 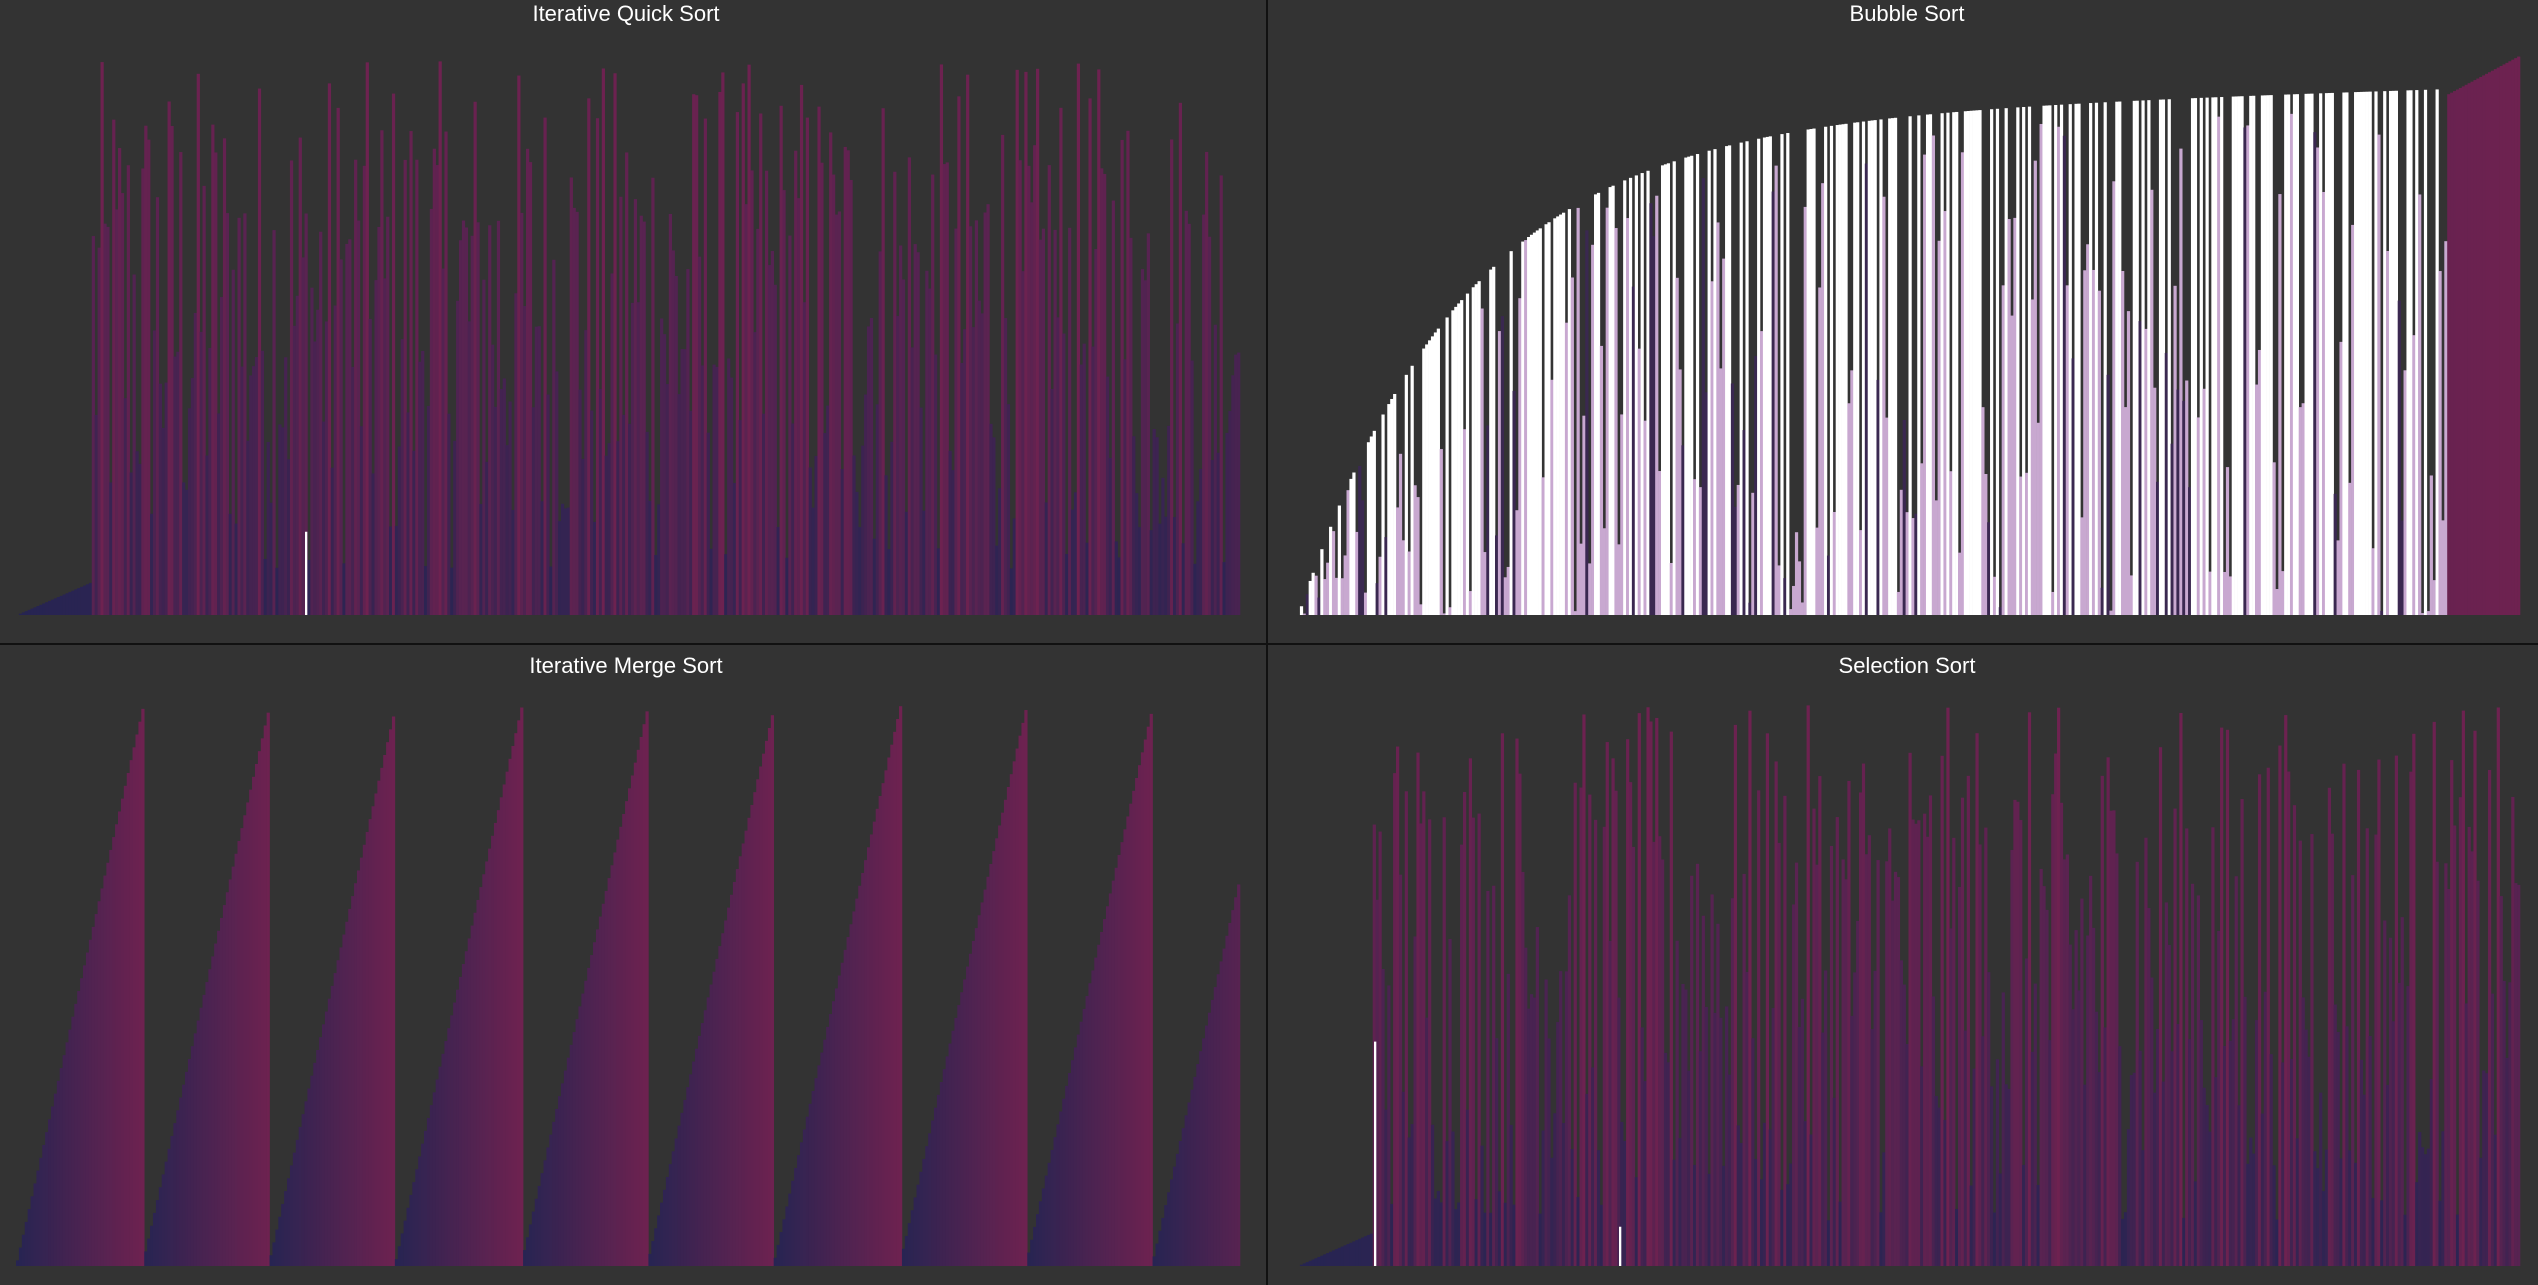 What do you see at coordinates (1907, 665) in the screenshot?
I see `panel-title: Selection Sort` at bounding box center [1907, 665].